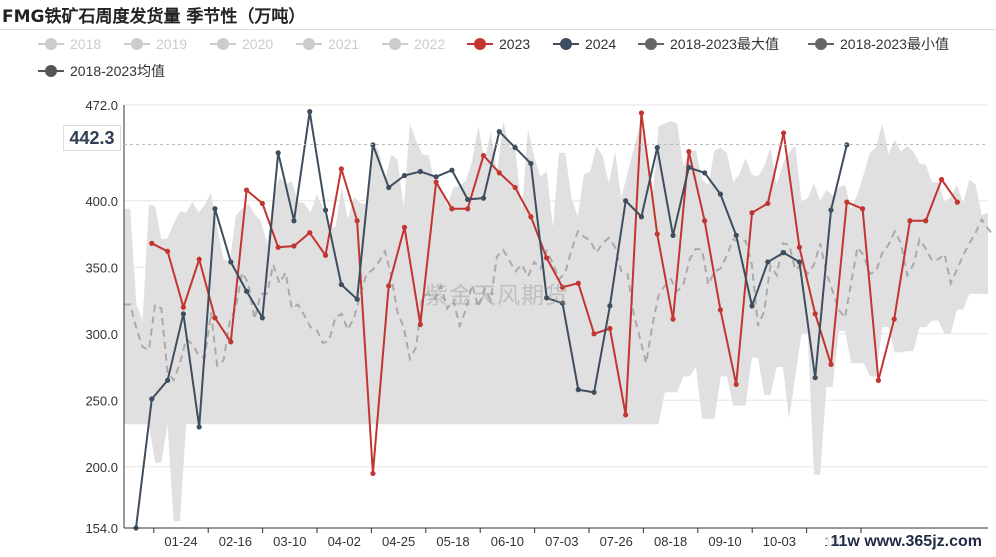 Image resolution: width=996 pixels, height=557 pixels. Describe the element at coordinates (180, 541) in the screenshot. I see `x-tick-label: 01-24` at that location.